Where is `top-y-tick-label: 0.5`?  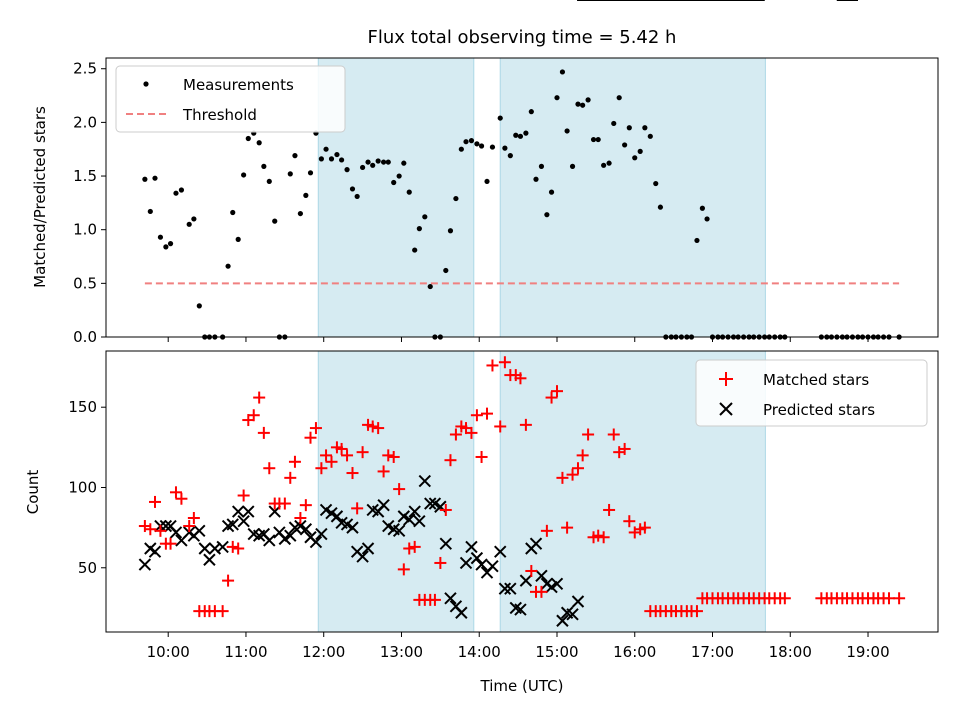
top-y-tick-label: 0.5 is located at coordinates (85, 283).